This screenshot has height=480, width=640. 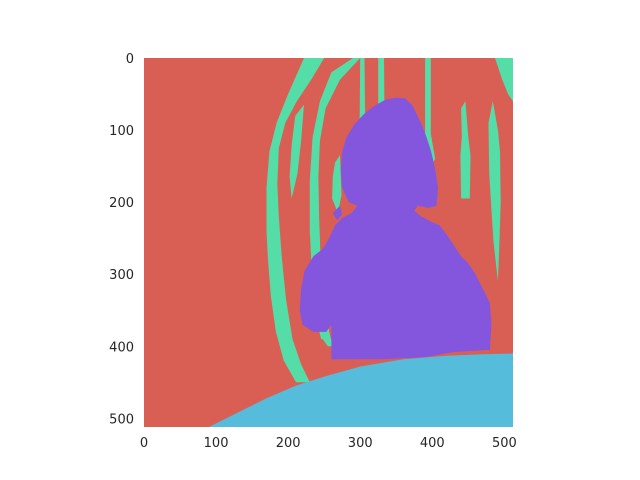 I want to click on x-tick-label: 500, so click(x=504, y=443).